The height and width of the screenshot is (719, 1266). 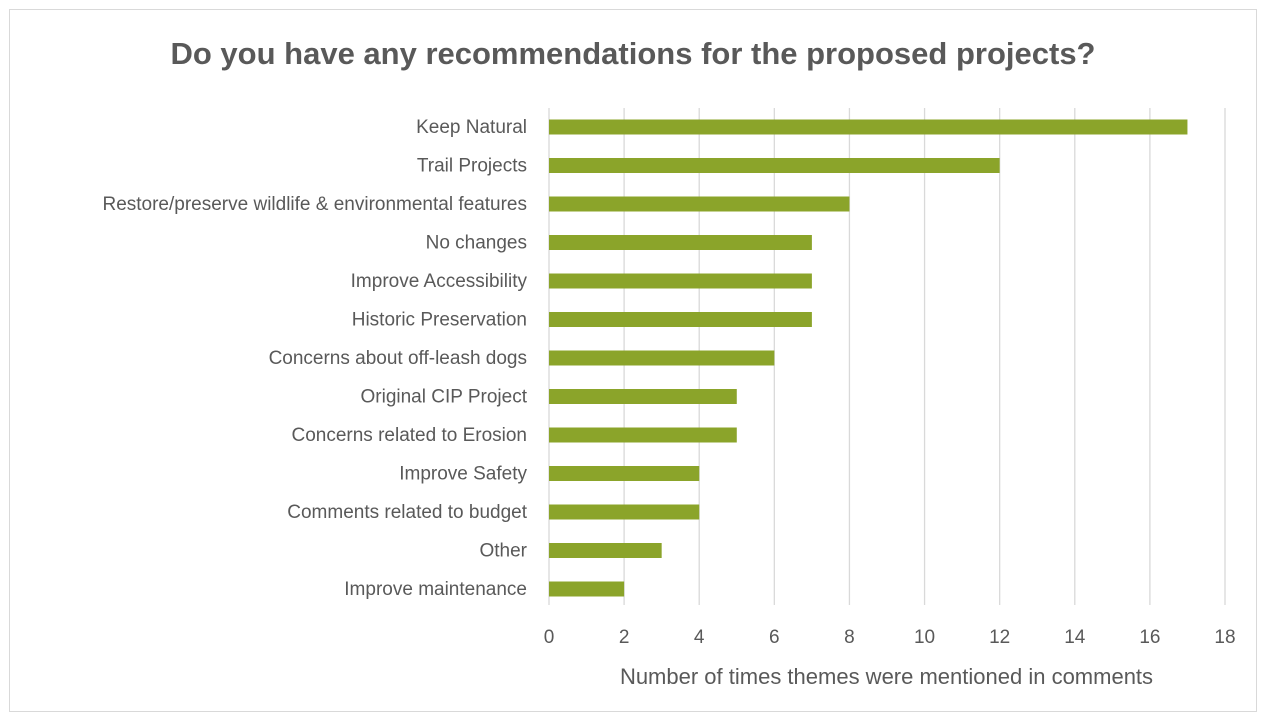 I want to click on x-tick-label: 4, so click(x=699, y=637).